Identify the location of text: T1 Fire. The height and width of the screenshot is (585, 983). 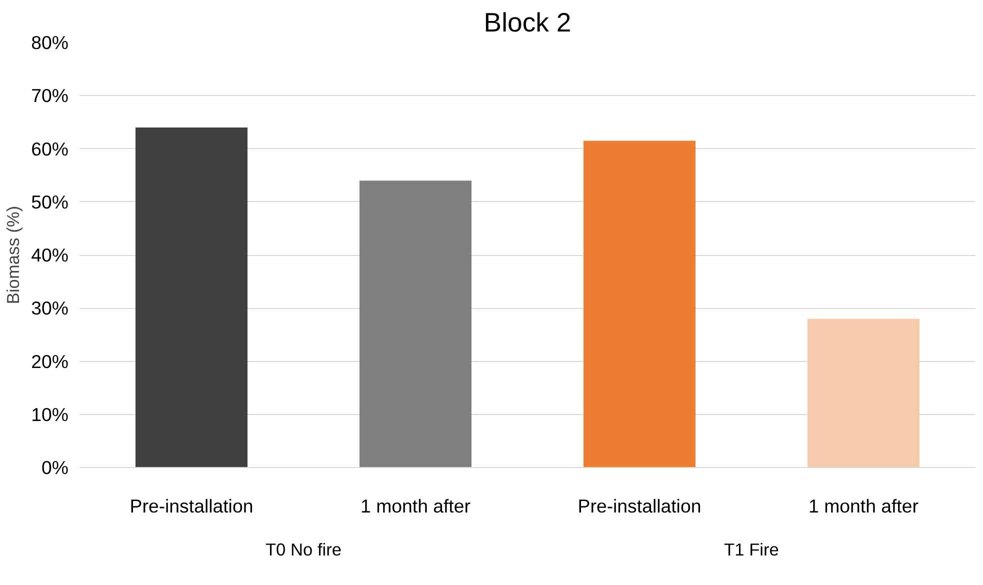
(751, 550).